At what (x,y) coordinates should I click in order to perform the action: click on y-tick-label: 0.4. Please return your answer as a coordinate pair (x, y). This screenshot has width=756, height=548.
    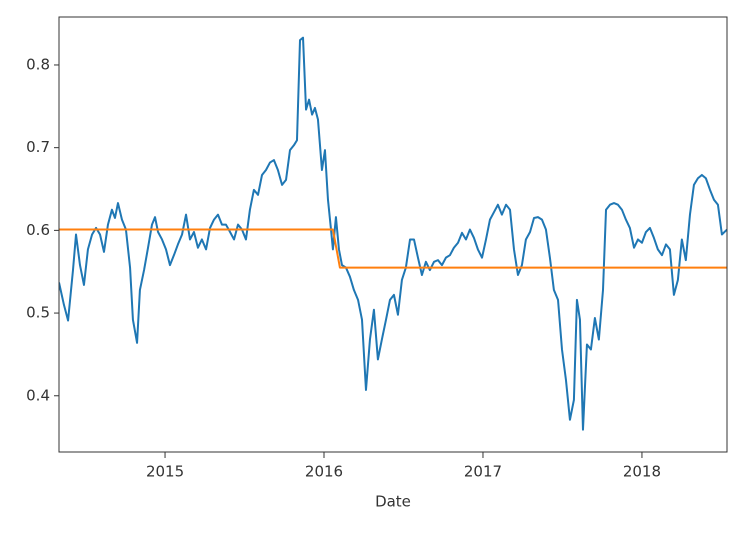
    Looking at the image, I should click on (38, 395).